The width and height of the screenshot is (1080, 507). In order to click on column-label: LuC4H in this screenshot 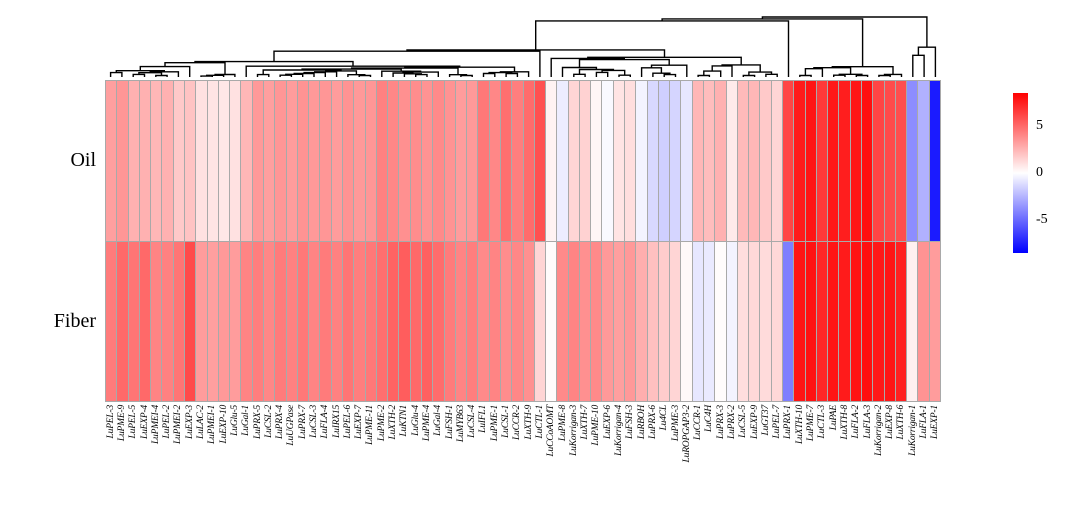, I will do `click(709, 418)`.